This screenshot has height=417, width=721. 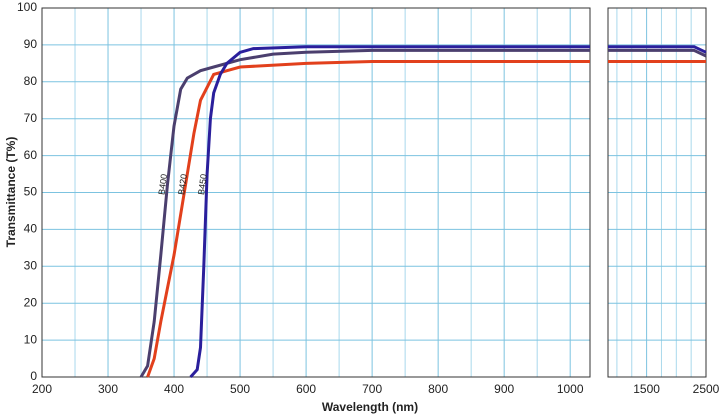 I want to click on x-tick-label: 200, so click(x=42, y=389).